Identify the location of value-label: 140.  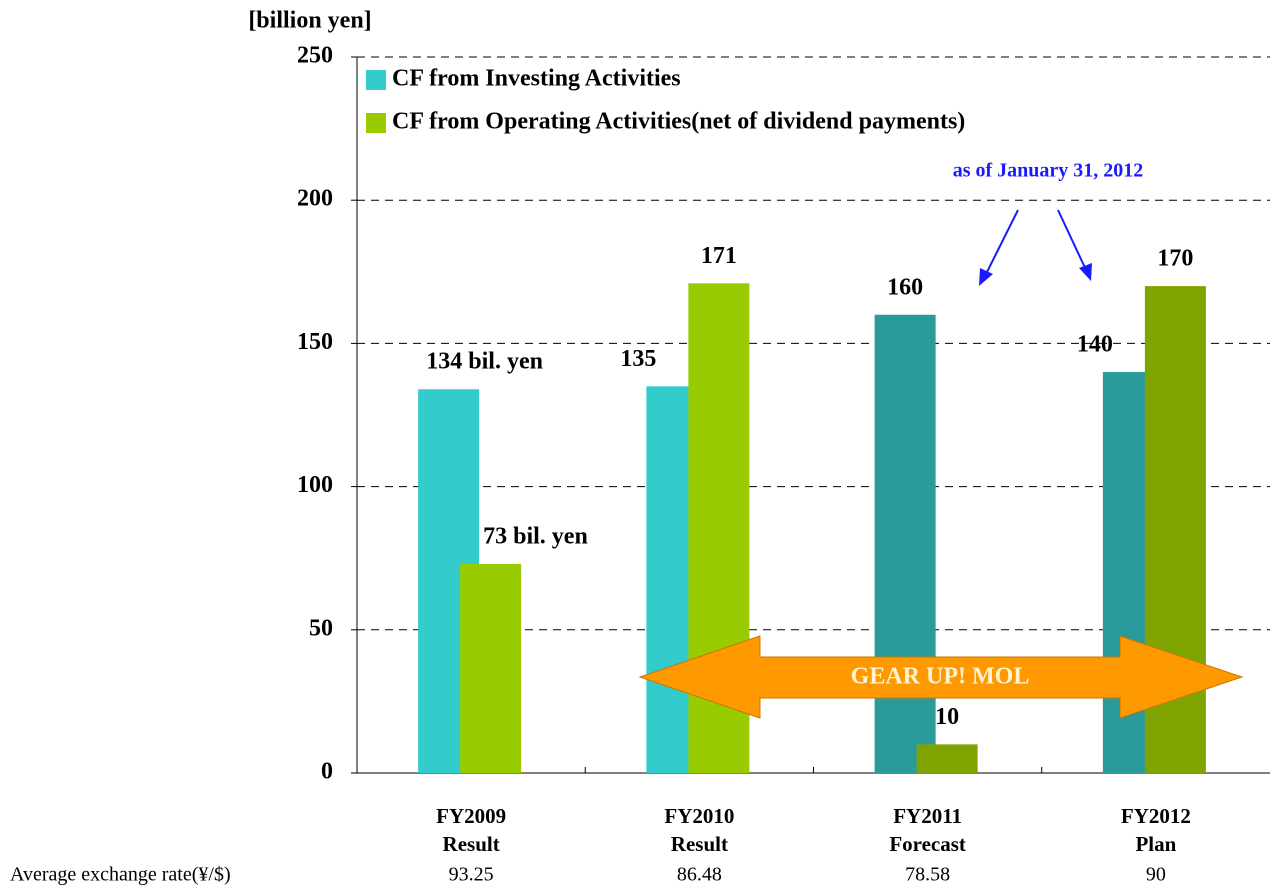
(1095, 345).